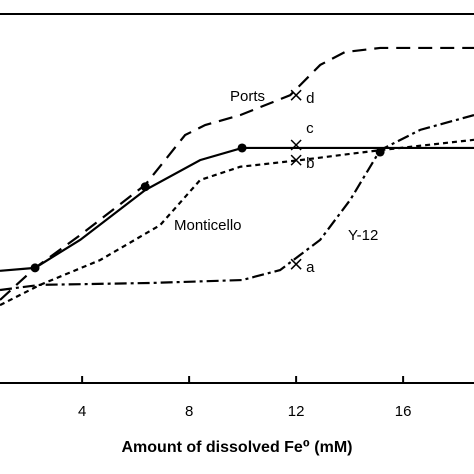  Describe the element at coordinates (403, 411) in the screenshot. I see `x-tick-label: 16` at that location.